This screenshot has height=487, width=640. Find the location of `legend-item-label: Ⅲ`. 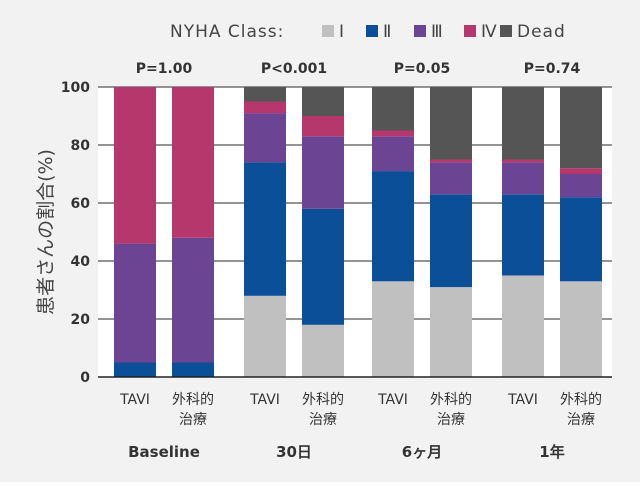

legend-item-label: Ⅲ is located at coordinates (437, 32).